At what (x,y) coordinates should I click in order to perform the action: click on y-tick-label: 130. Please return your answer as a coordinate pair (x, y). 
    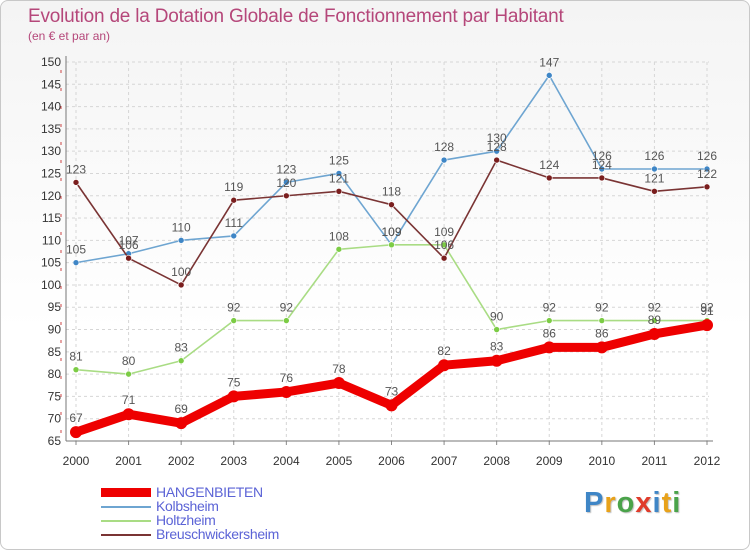
    Looking at the image, I should click on (51, 151).